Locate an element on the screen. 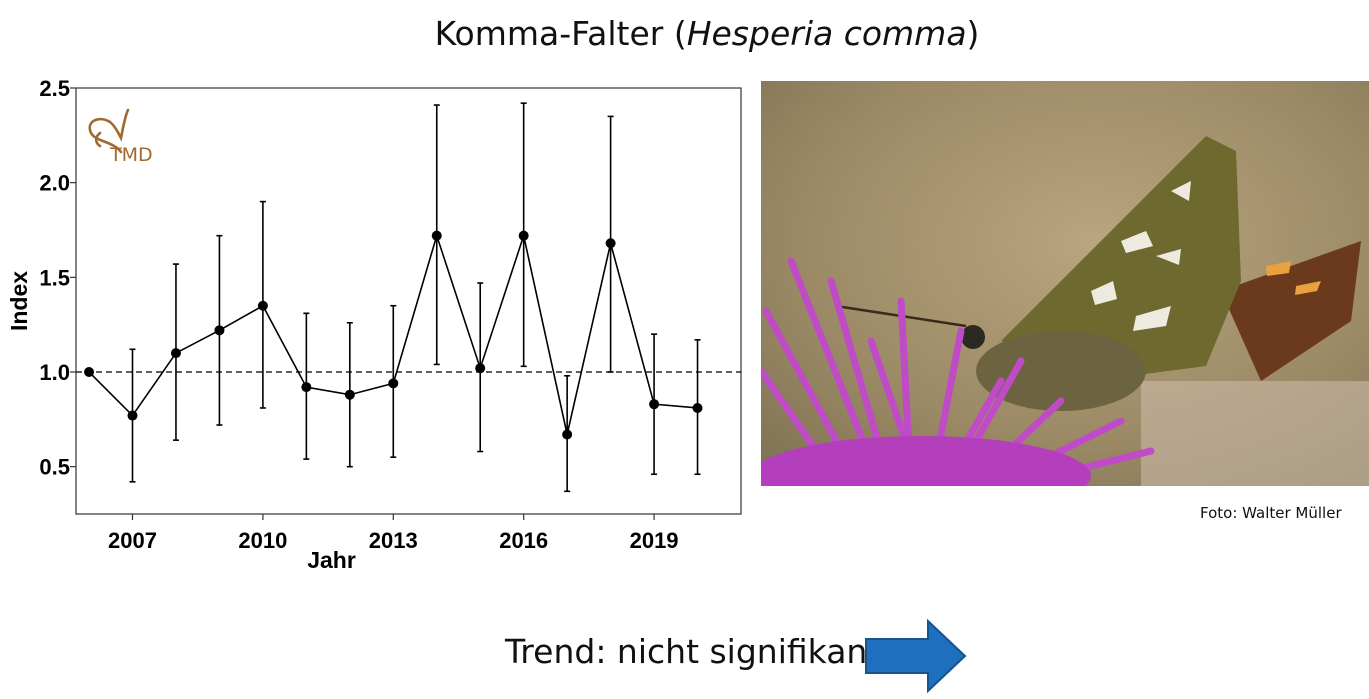 The height and width of the screenshot is (699, 1369). y-tick-label: 0.5 is located at coordinates (54, 467).